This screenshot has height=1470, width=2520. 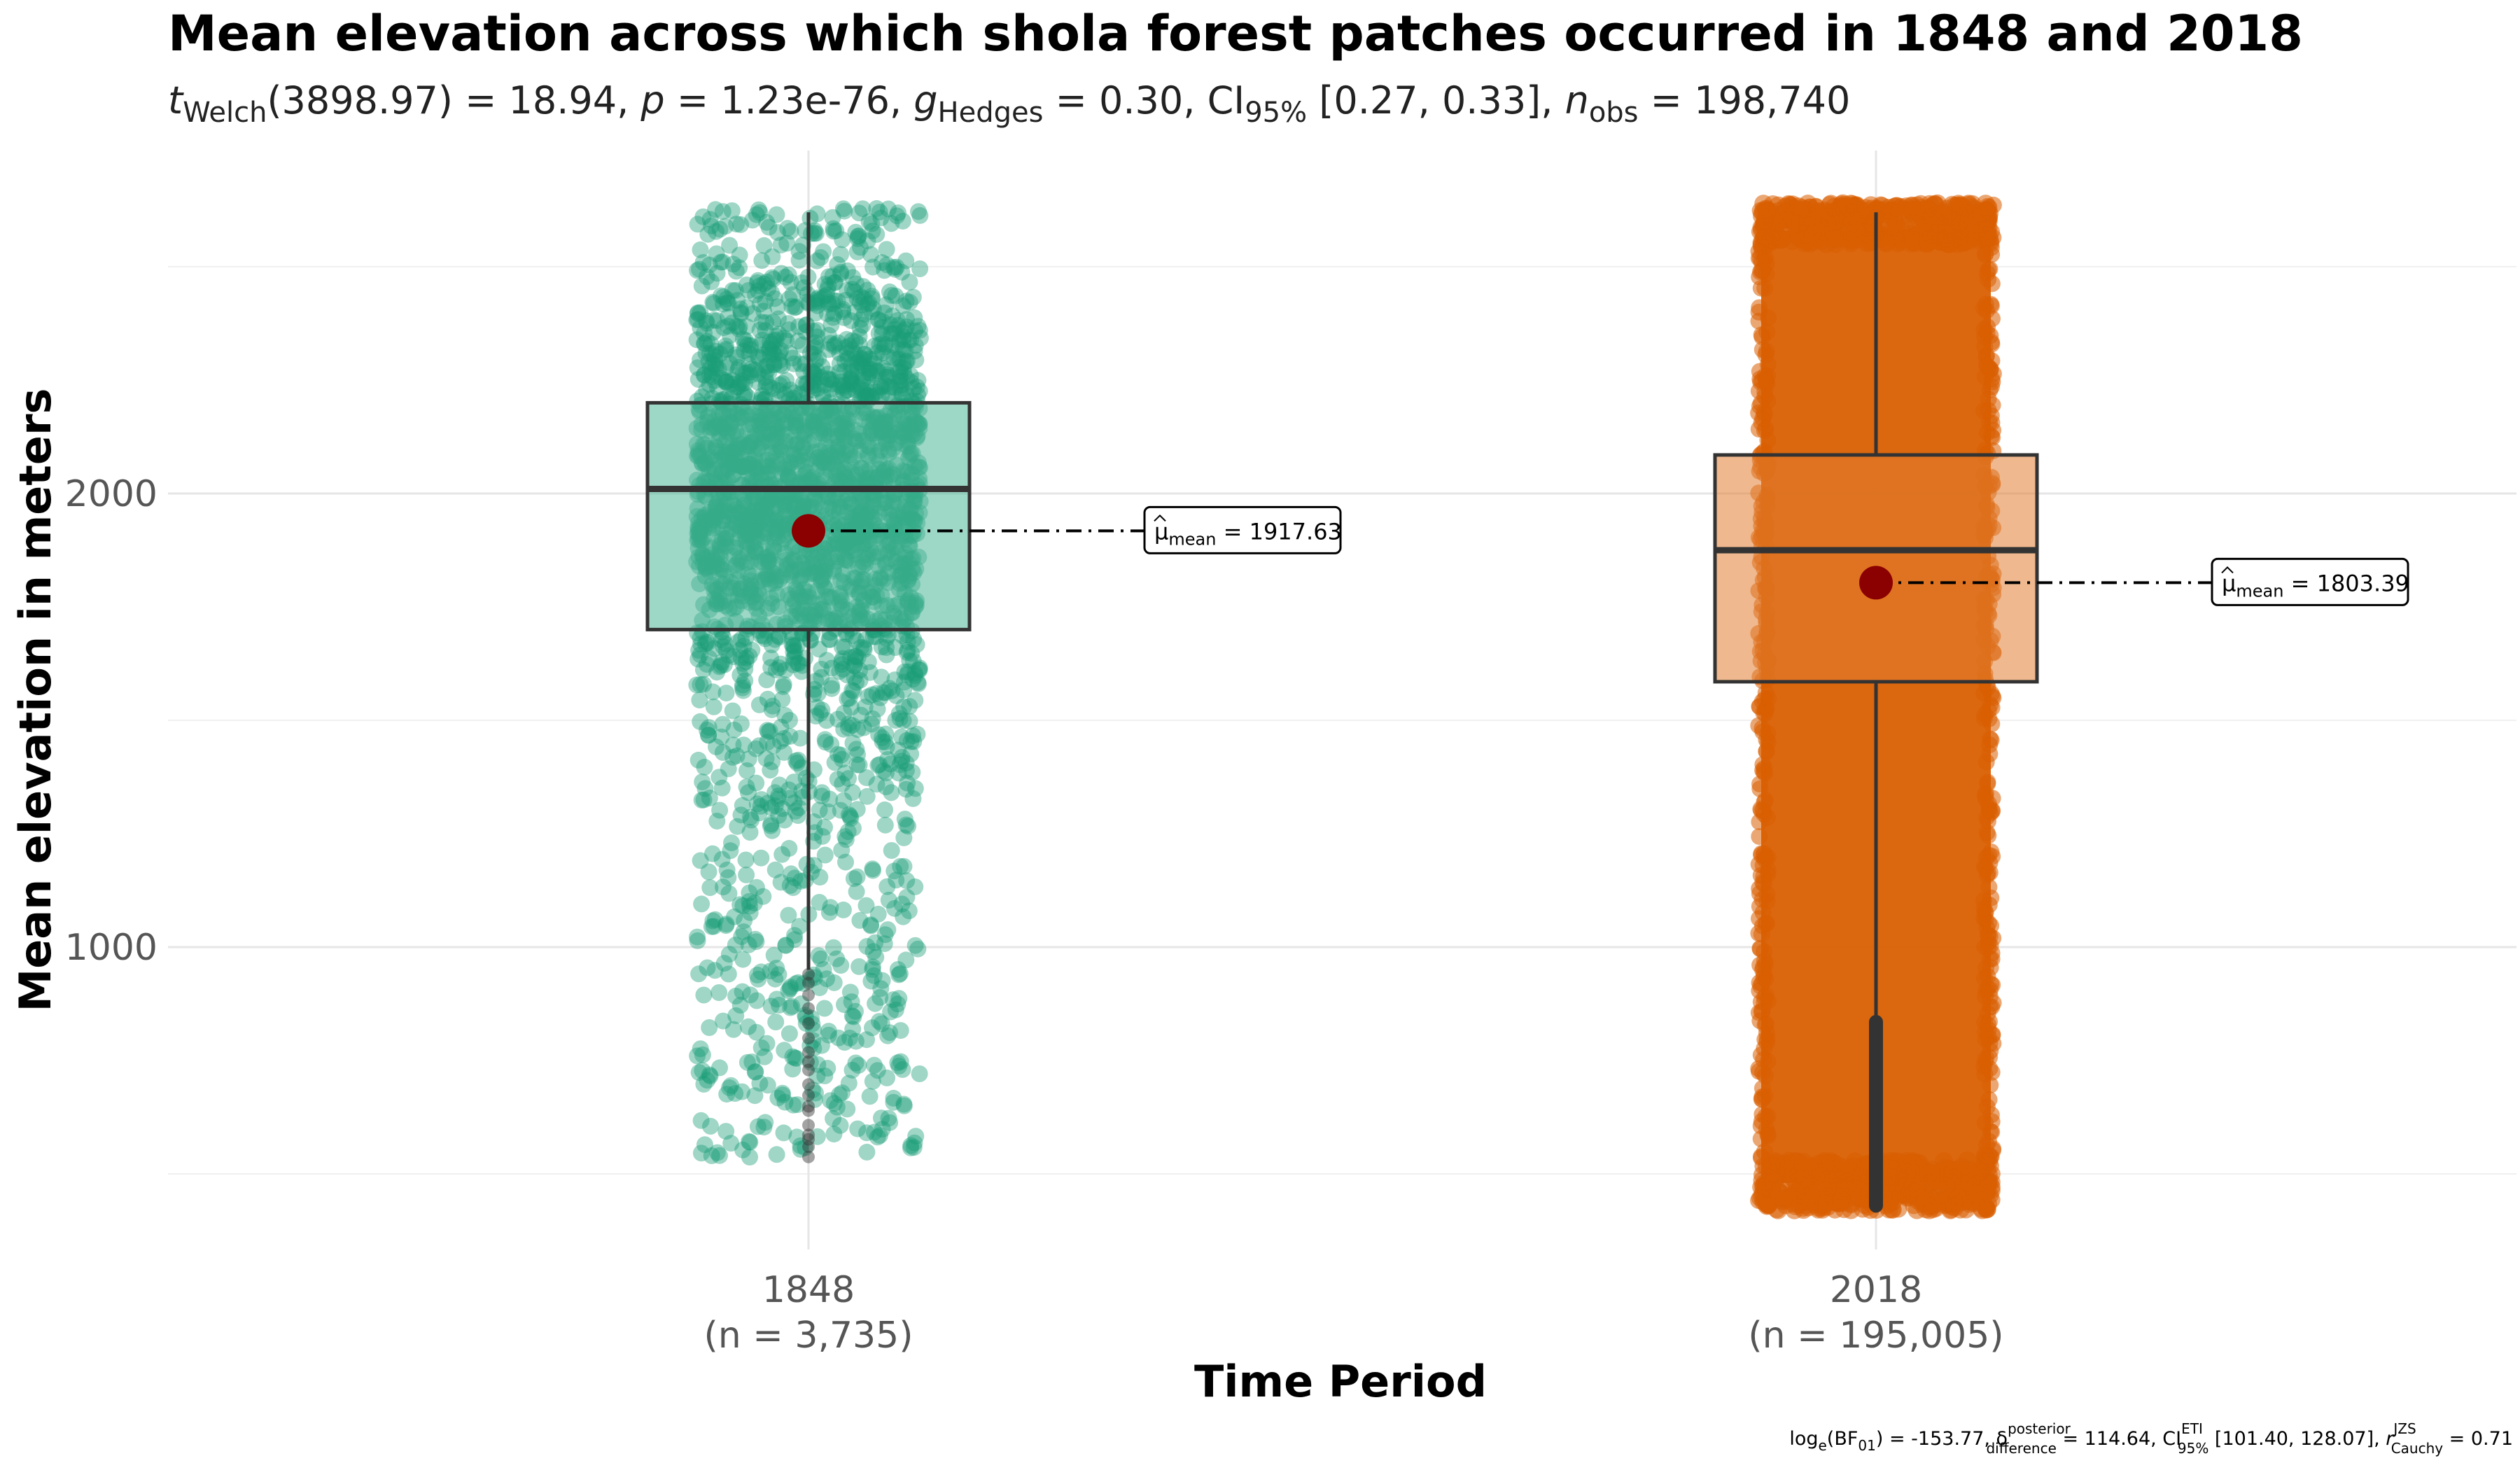 I want to click on x-tick-sample-size: (n = 195,005), so click(x=1875, y=1336).